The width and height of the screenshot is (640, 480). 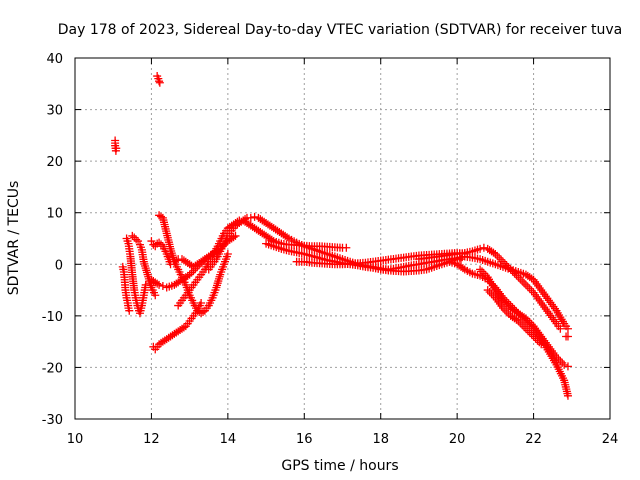 What do you see at coordinates (610, 439) in the screenshot?
I see `x-tick-label: 24` at bounding box center [610, 439].